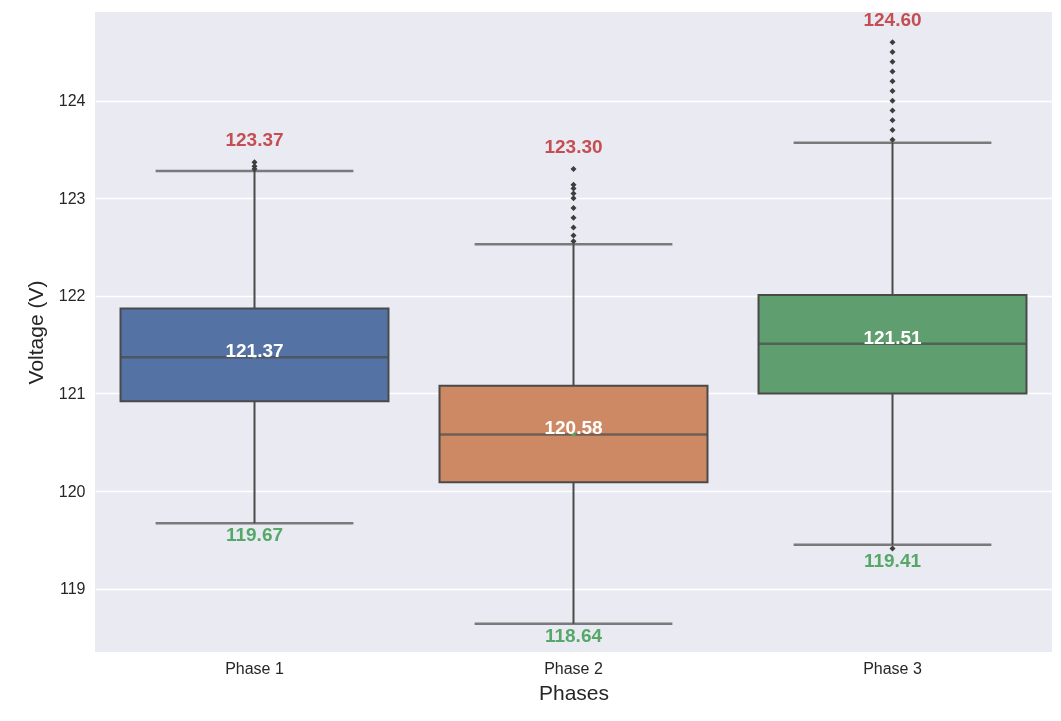 The image size is (1061, 721). What do you see at coordinates (72, 296) in the screenshot?
I see `y-tick-label: 122` at bounding box center [72, 296].